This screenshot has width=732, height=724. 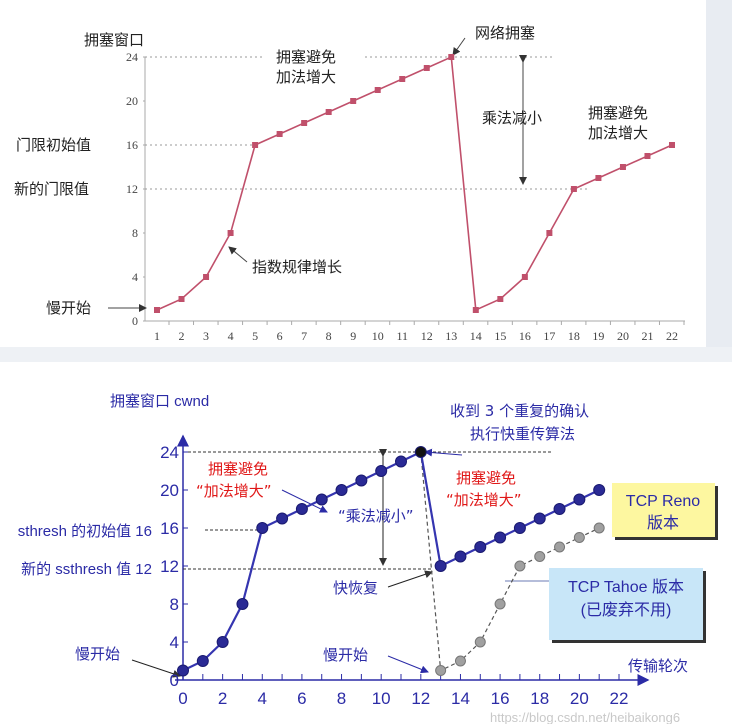 I want to click on c1-xtick-label: 9, so click(x=353, y=336).